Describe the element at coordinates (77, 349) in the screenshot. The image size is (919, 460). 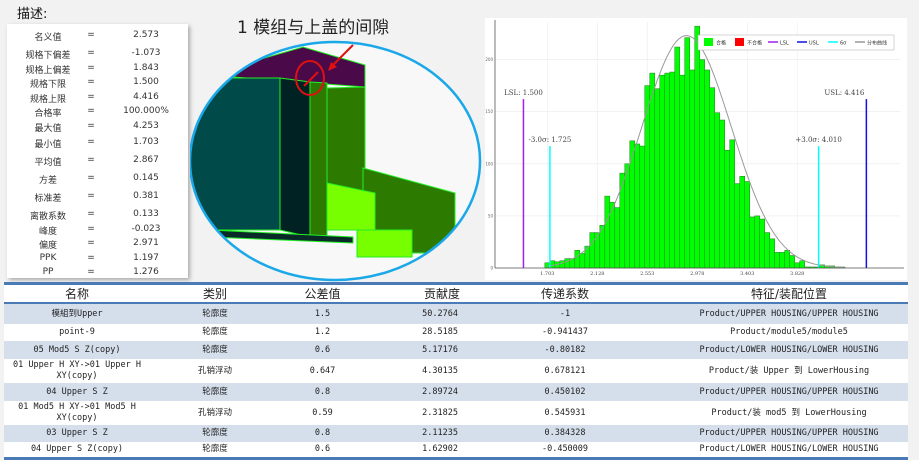
I see `table-cell: 05 Mod5 S Z(copy)` at that location.